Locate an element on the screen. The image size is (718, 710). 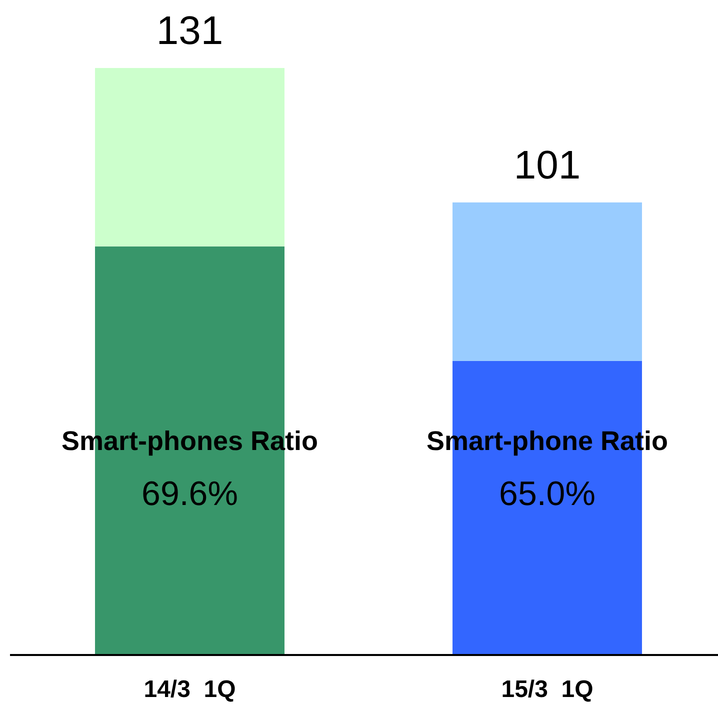
text: 131 is located at coordinates (190, 31).